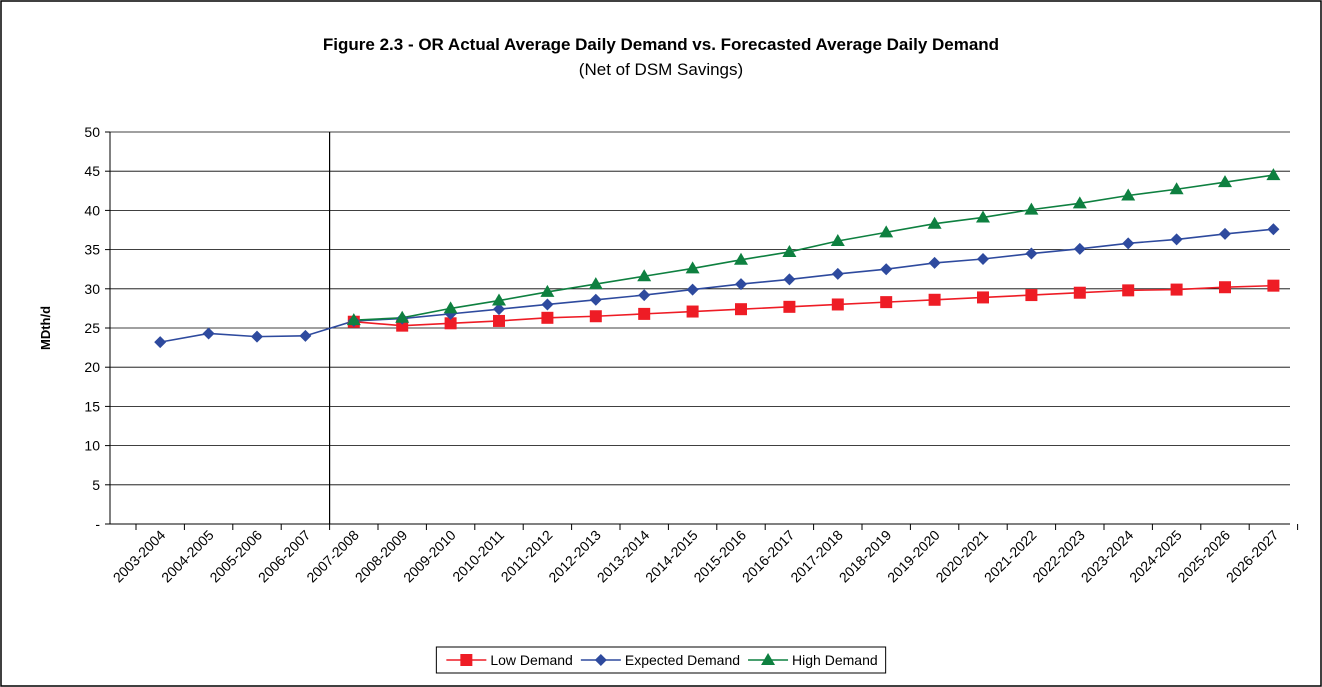 This screenshot has height=687, width=1322. Describe the element at coordinates (92, 367) in the screenshot. I see `y-tick-label: 20` at that location.